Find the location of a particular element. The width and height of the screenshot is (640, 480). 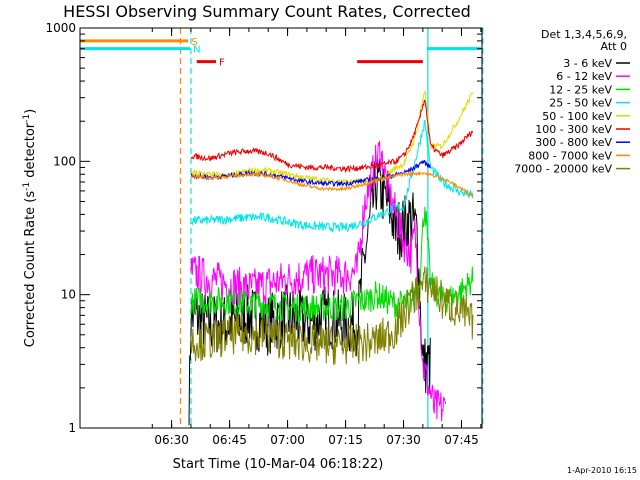

legend-label: 50 - 100 keV is located at coordinates (577, 116).